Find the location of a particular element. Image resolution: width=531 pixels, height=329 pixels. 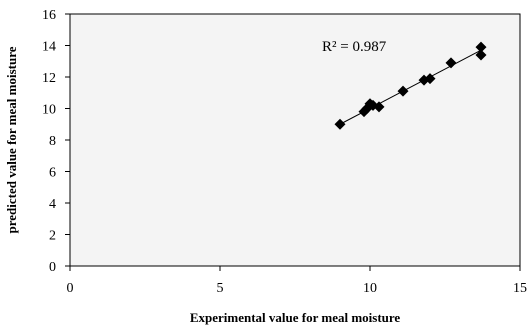

y-tick-label: 8 is located at coordinates (52, 141).